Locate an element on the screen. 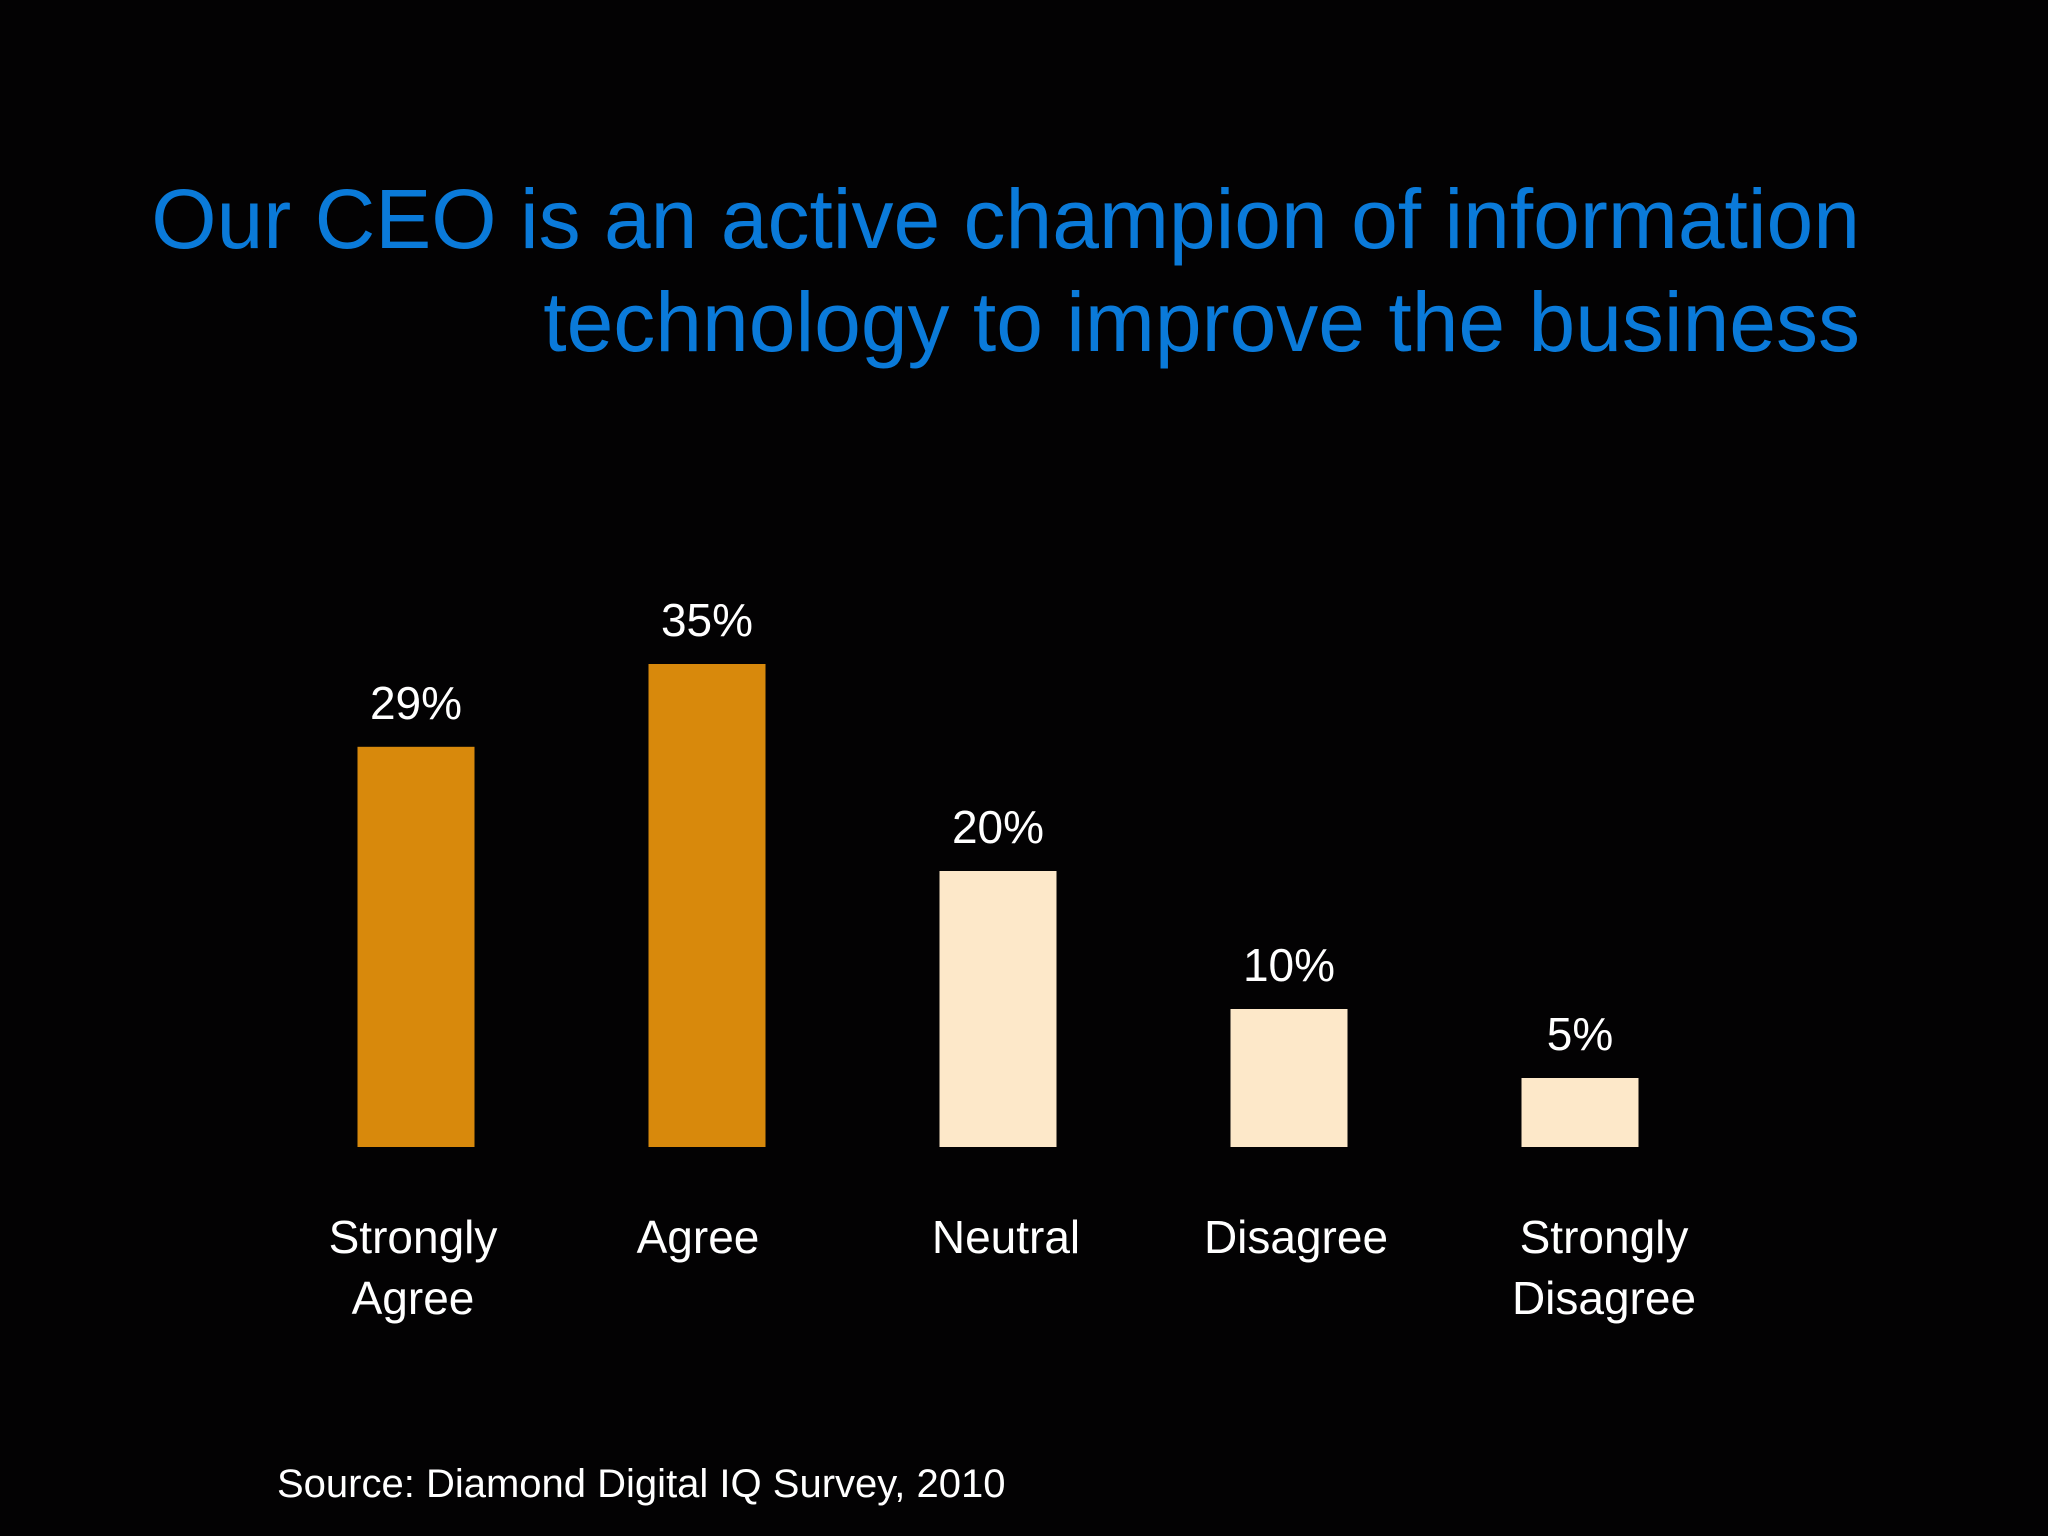 The width and height of the screenshot is (2048, 1536). data-label-3: 10% is located at coordinates (1289, 965).